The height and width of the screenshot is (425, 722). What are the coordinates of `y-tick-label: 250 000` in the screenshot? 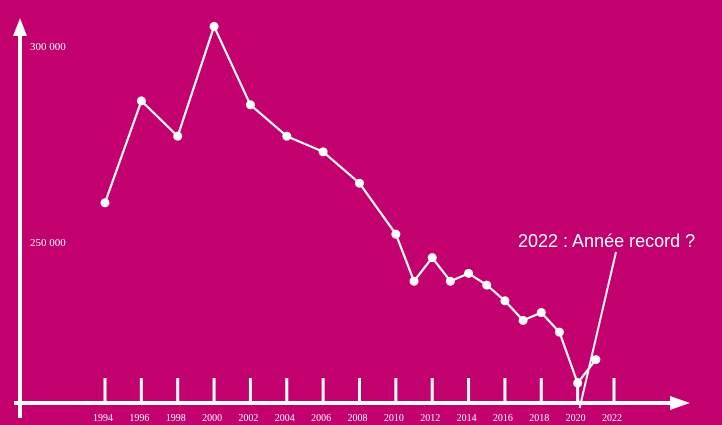 It's located at (48, 243).